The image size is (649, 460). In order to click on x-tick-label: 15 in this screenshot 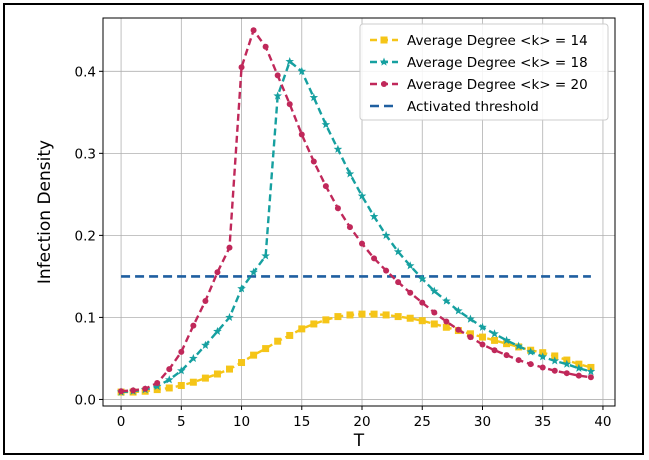, I will do `click(301, 422)`.